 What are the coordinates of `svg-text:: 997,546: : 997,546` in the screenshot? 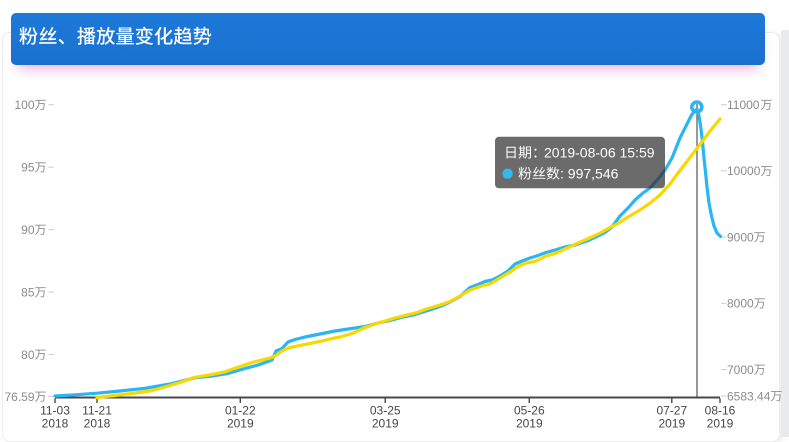 It's located at (589, 174).